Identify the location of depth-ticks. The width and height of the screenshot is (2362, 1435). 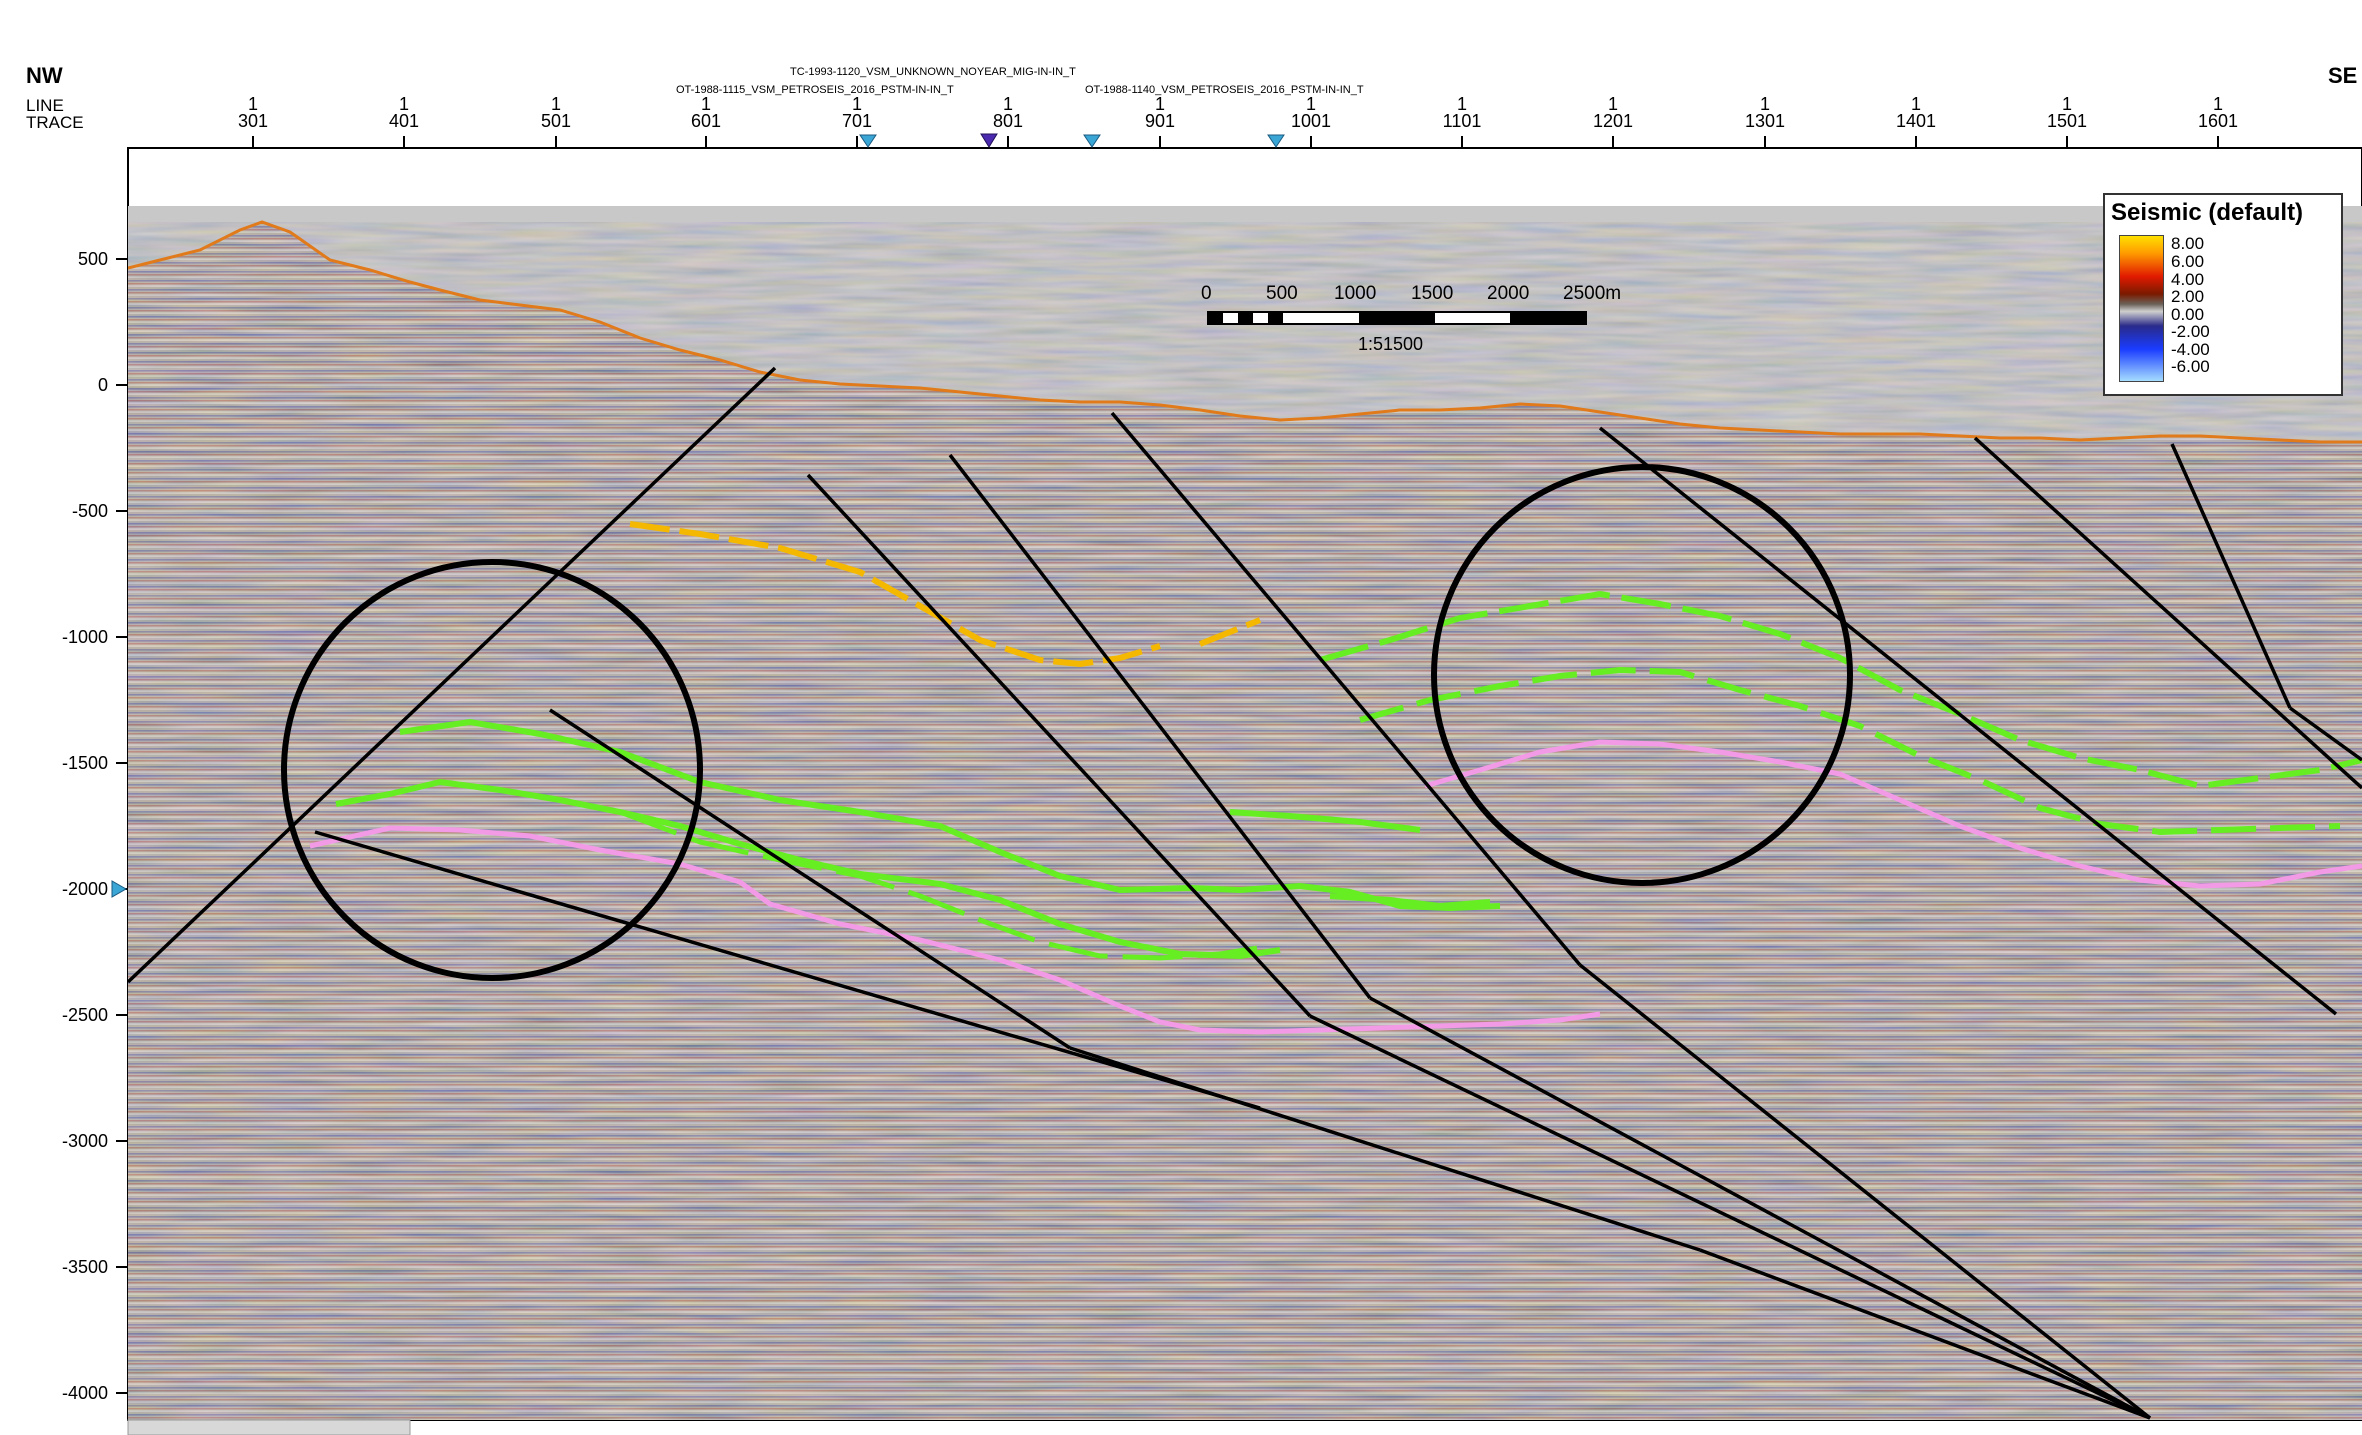
(122, 826).